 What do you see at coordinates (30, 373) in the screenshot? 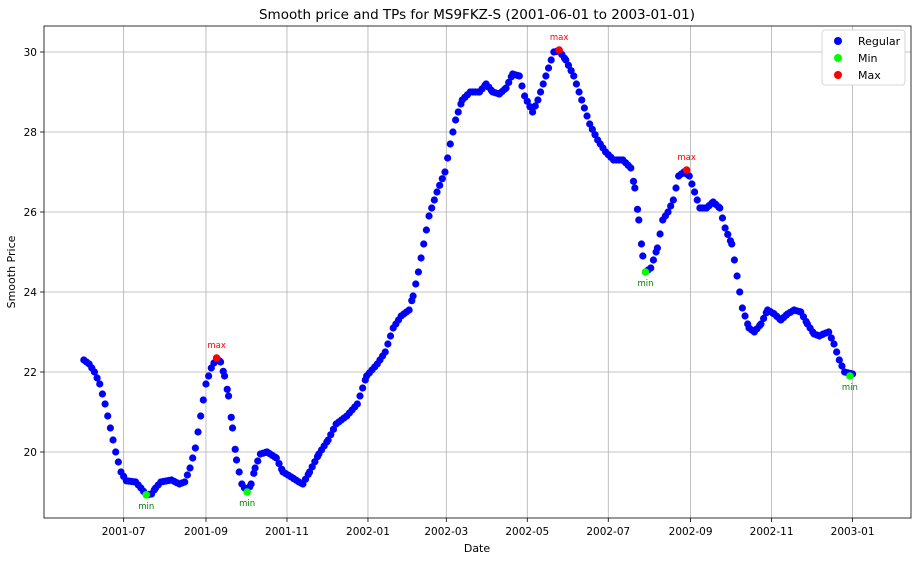
I see `y-tick-label: 22` at bounding box center [30, 373].